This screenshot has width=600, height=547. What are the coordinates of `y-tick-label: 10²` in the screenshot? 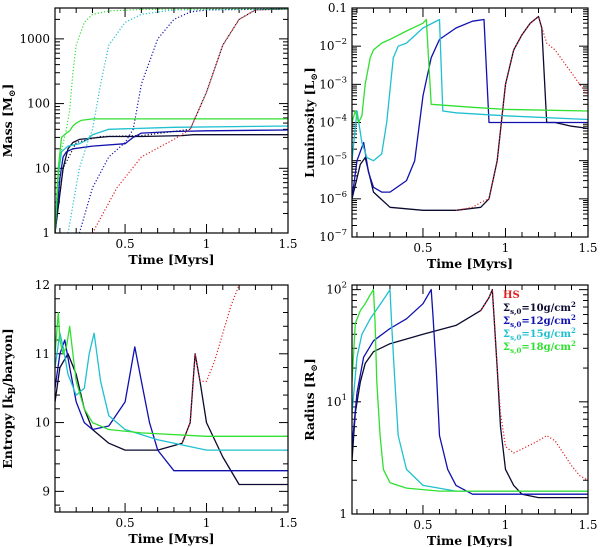 It's located at (336, 289).